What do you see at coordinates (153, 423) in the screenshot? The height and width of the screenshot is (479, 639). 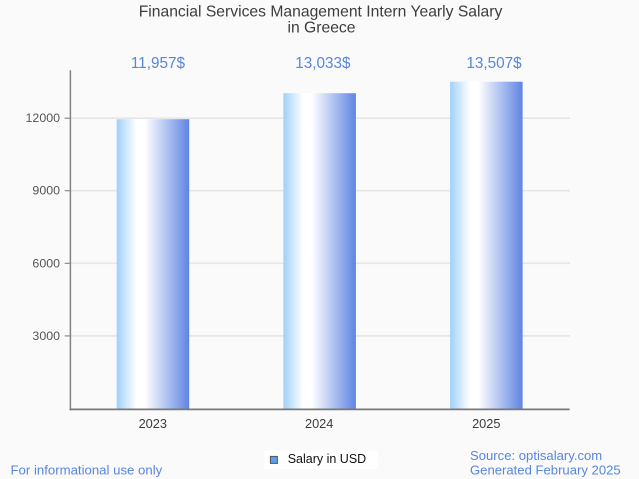 I see `svg-text: 2023` at bounding box center [153, 423].